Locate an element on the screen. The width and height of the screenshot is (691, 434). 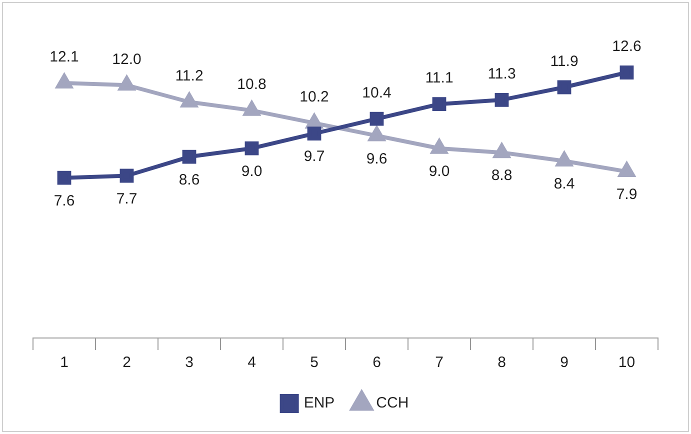
x-tick-label: 1 is located at coordinates (64, 363).